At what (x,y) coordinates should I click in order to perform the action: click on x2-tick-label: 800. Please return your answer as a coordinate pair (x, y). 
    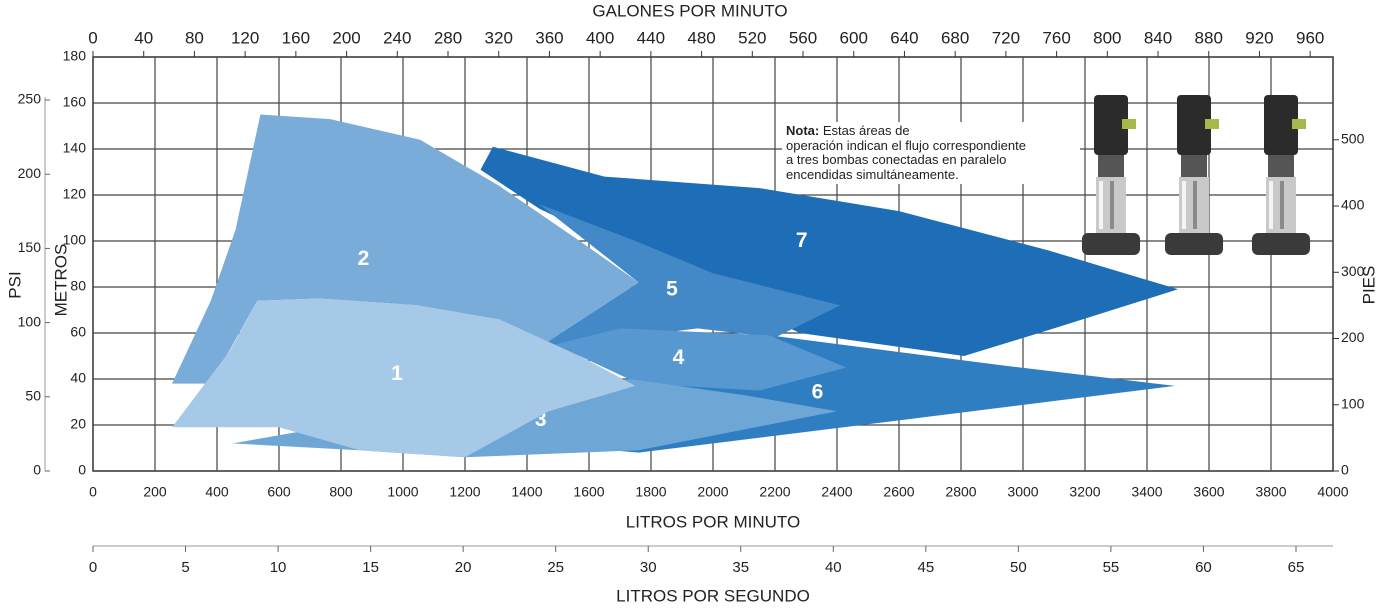
    Looking at the image, I should click on (1107, 37).